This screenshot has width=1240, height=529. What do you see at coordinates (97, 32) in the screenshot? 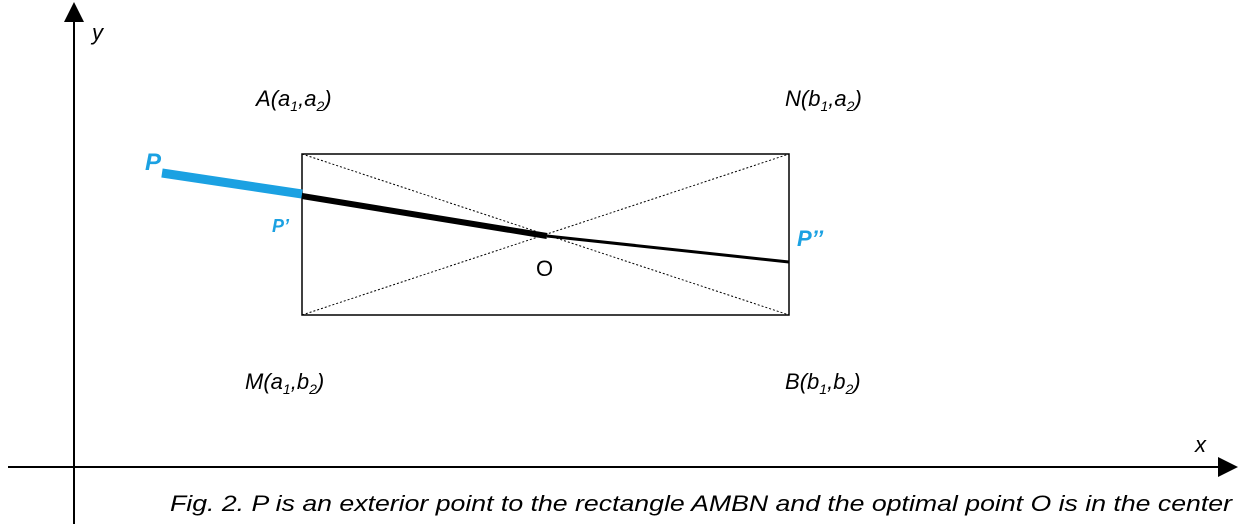
I see `y-axis-label: y` at bounding box center [97, 32].